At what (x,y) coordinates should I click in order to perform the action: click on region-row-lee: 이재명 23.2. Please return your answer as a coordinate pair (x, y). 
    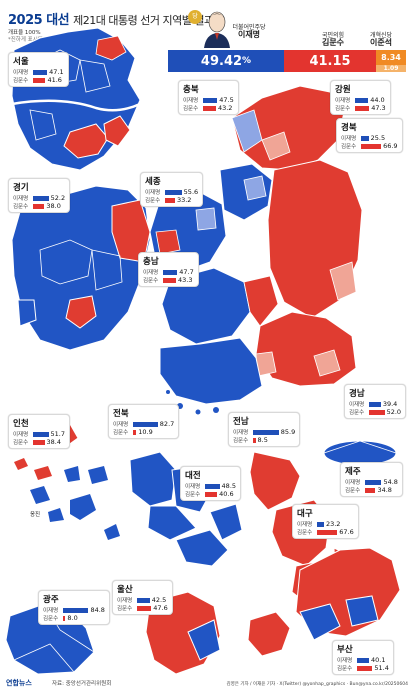
    Looking at the image, I should click on (325, 524).